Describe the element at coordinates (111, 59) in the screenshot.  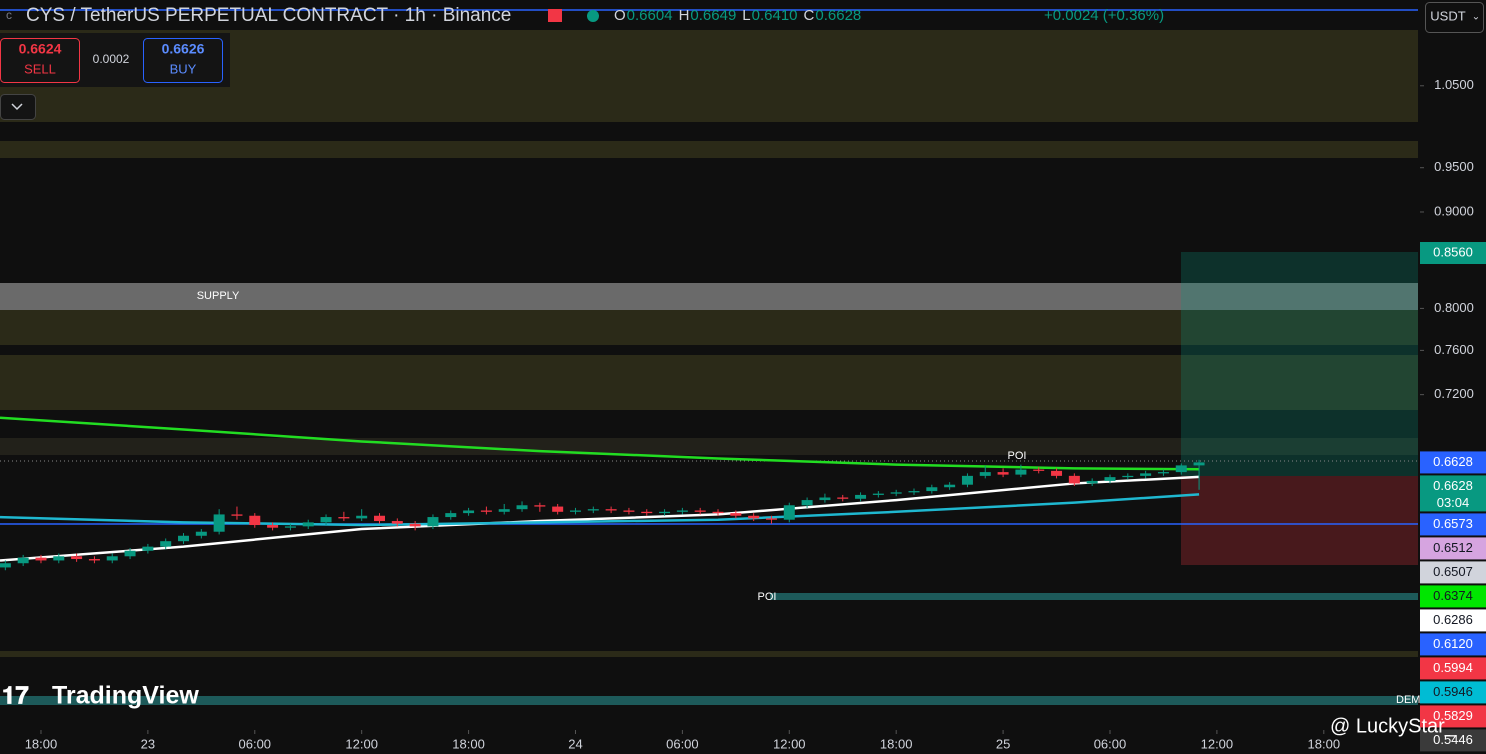
I see `spread: 0.0002` at that location.